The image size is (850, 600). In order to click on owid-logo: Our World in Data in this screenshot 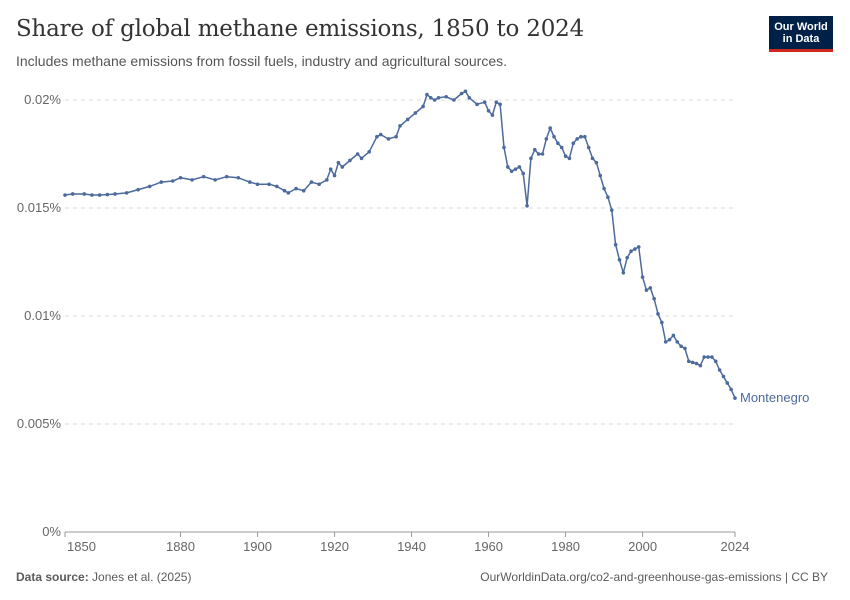, I will do `click(801, 34)`.